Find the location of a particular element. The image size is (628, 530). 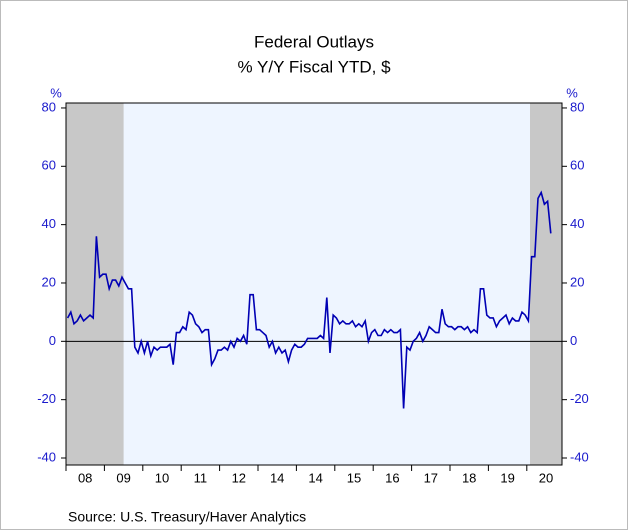

y-tick-label-left: 60 is located at coordinates (49, 165).